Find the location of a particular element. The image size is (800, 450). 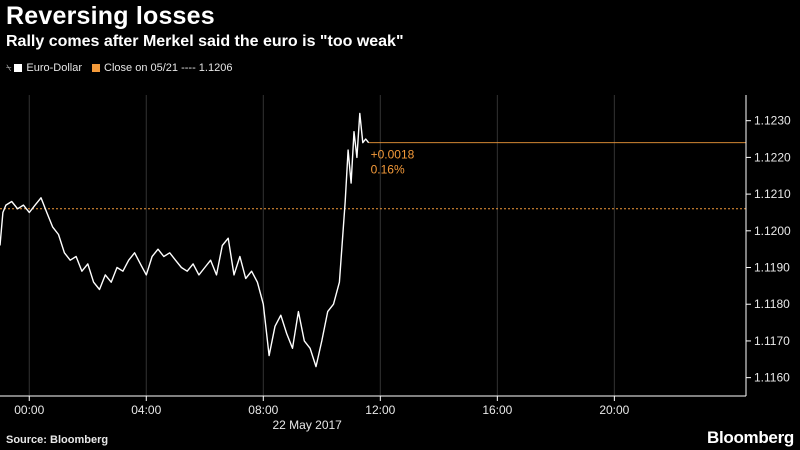

legend: ⍀ Euro-Dollar Close on 05/21 ---- 1.1206 is located at coordinates (119, 68).